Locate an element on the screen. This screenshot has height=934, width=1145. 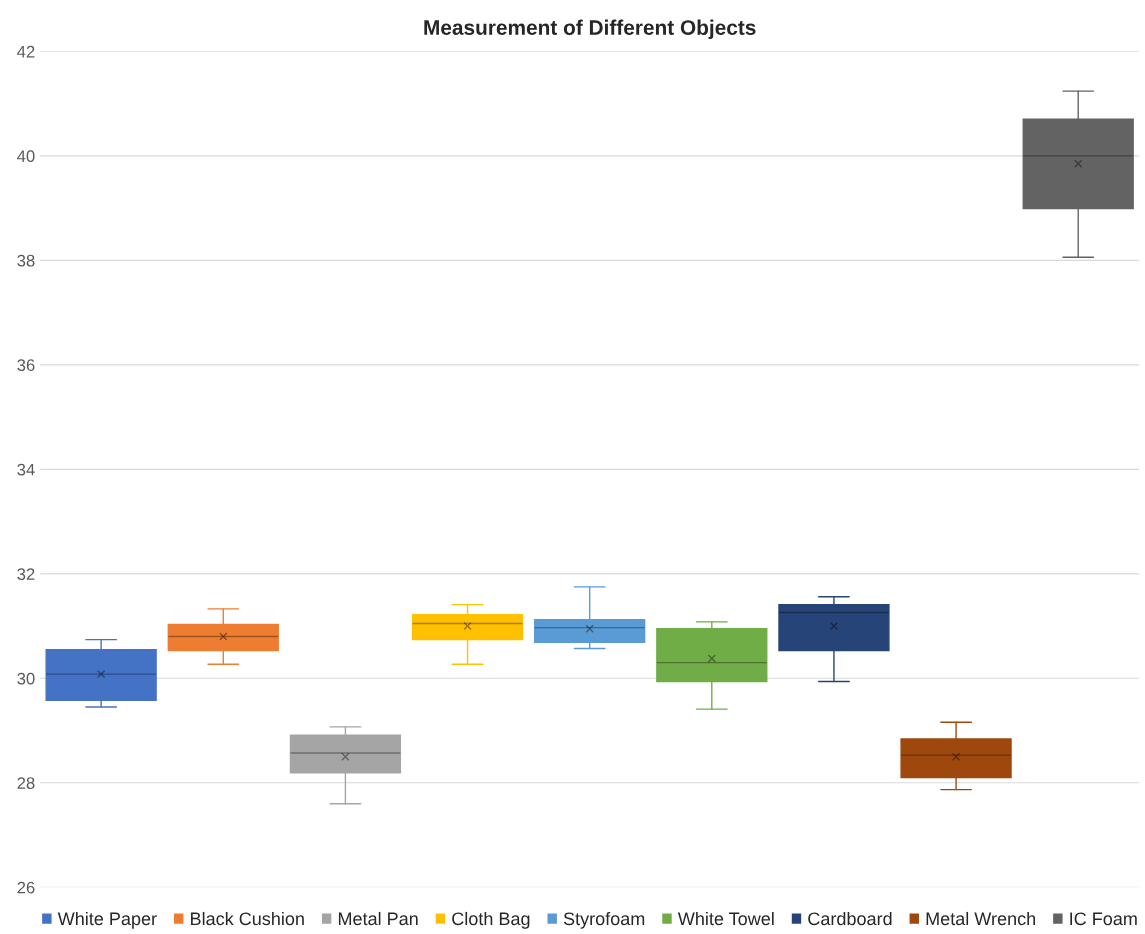
legend-label: Cloth Bag is located at coordinates (491, 920).